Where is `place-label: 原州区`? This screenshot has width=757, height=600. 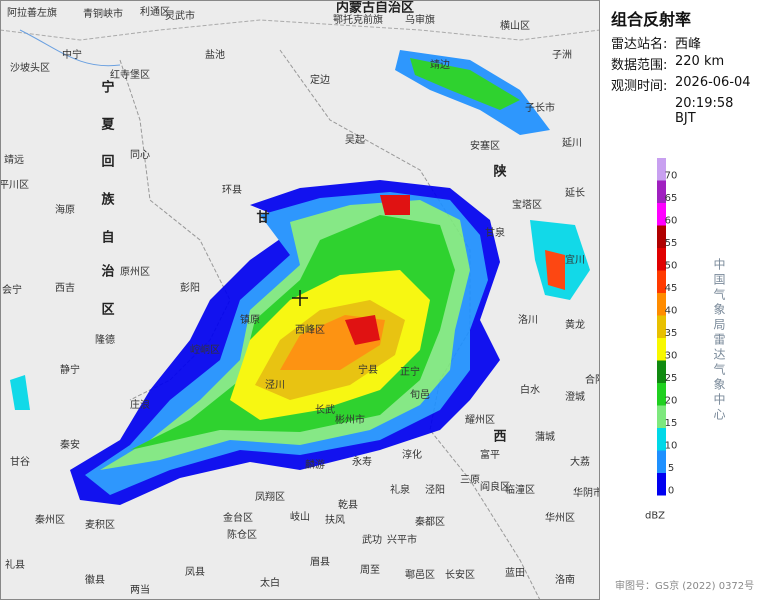 place-label: 原州区 is located at coordinates (135, 272).